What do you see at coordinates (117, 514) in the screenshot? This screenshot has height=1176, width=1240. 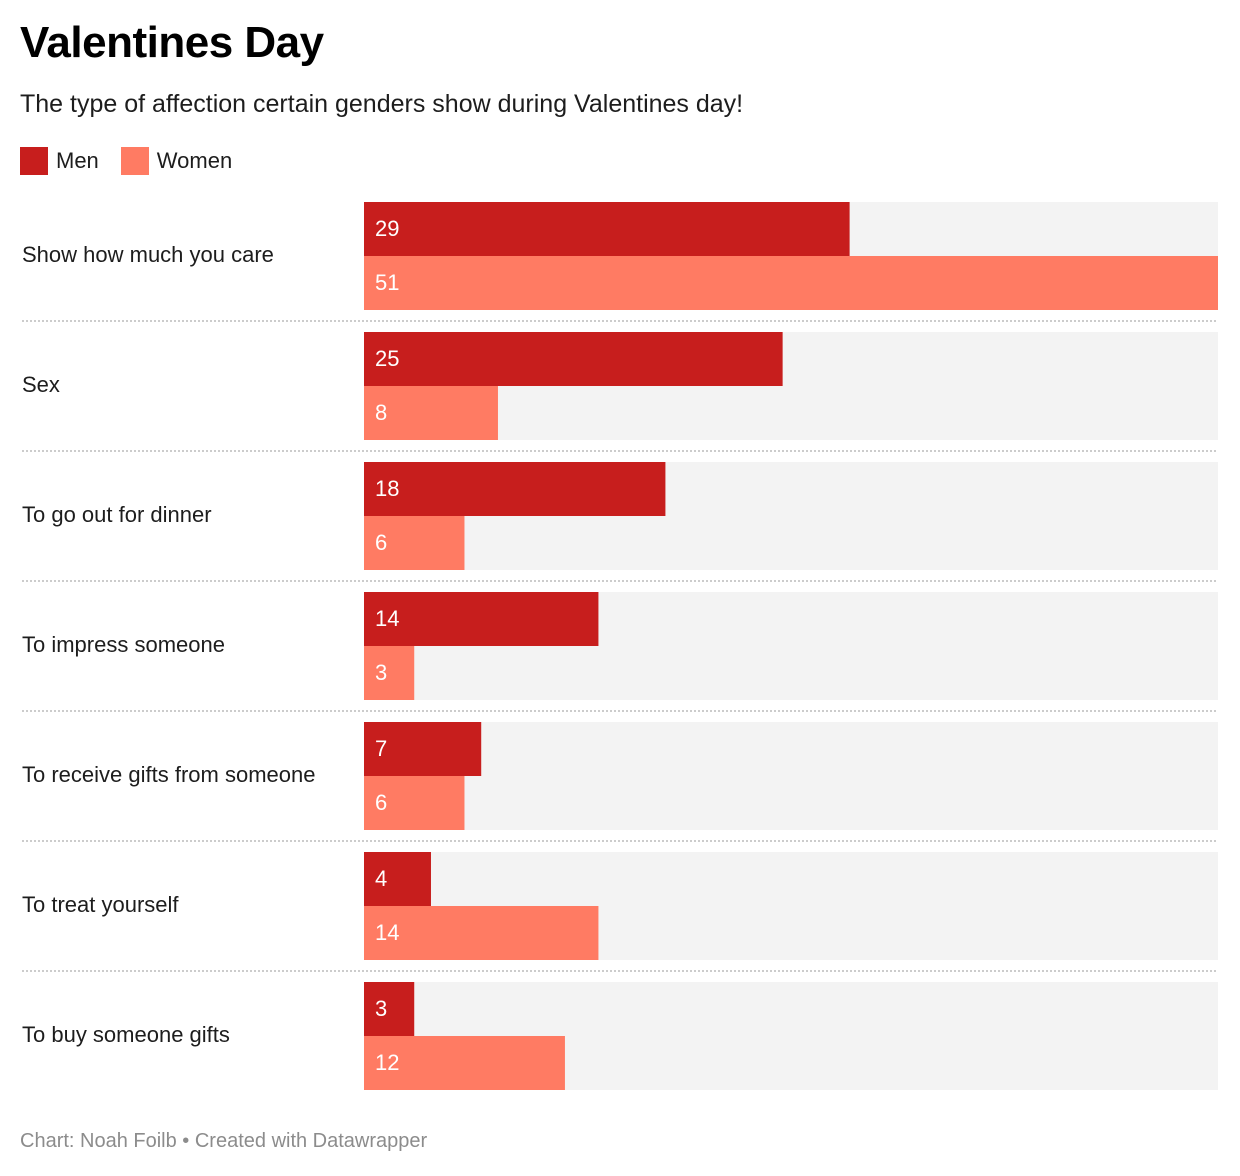 I see `category-label: To go out for dinner` at bounding box center [117, 514].